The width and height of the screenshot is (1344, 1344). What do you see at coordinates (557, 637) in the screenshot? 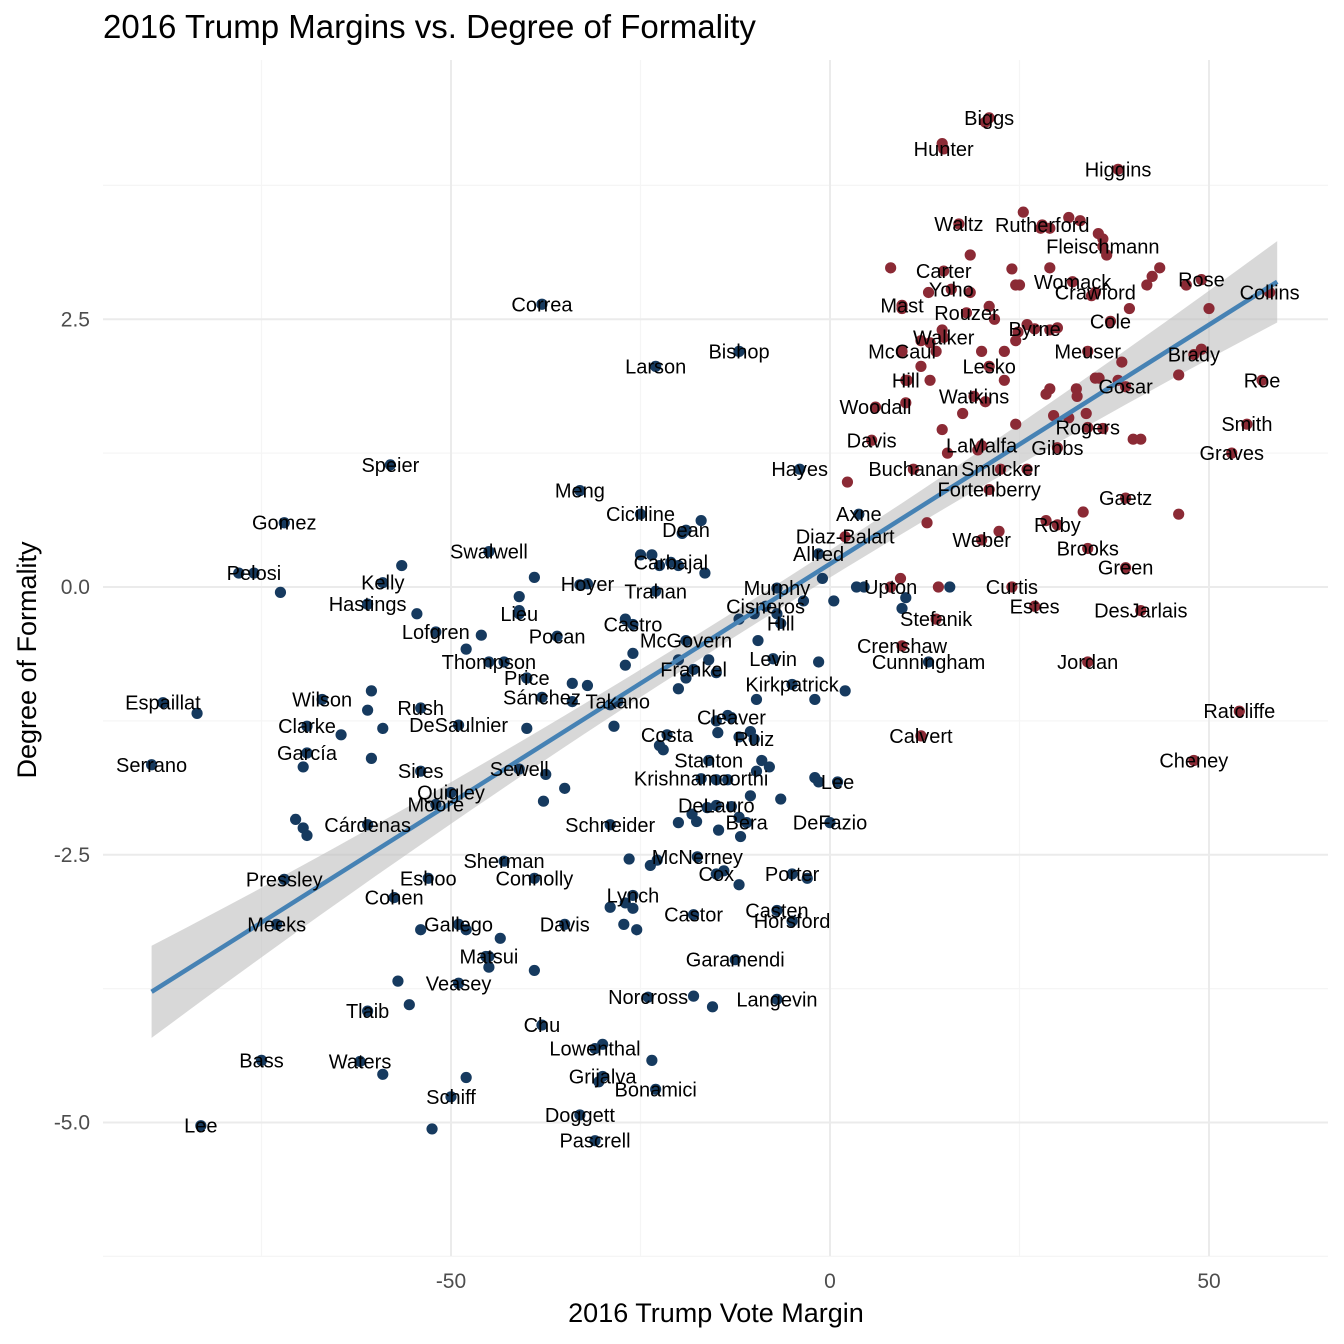
I see `point-label: Pocan` at bounding box center [557, 637].